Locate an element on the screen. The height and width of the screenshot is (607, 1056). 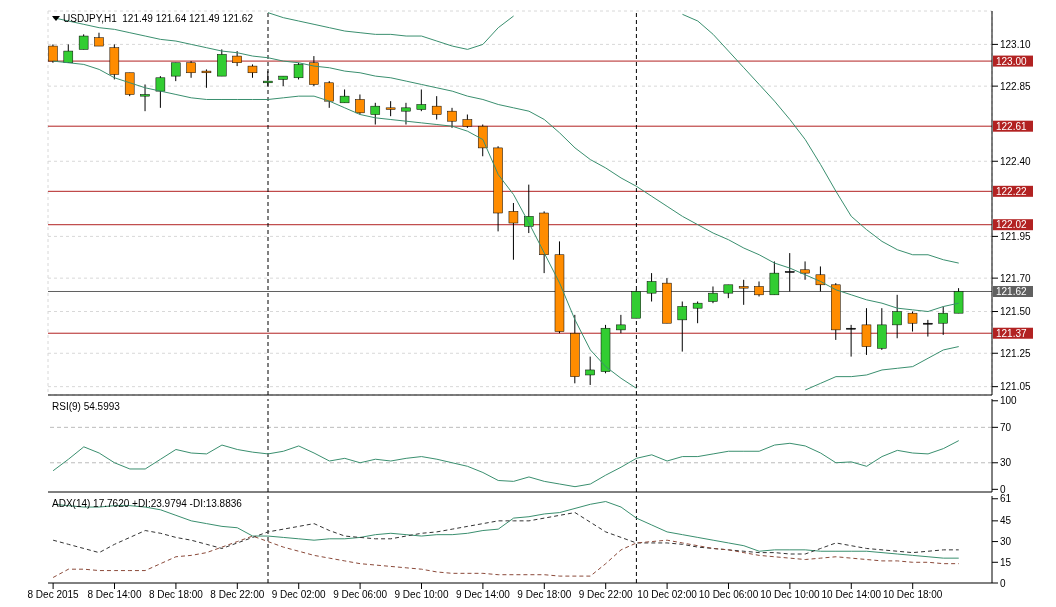
y-tick-label: 45 is located at coordinates (1006, 521).